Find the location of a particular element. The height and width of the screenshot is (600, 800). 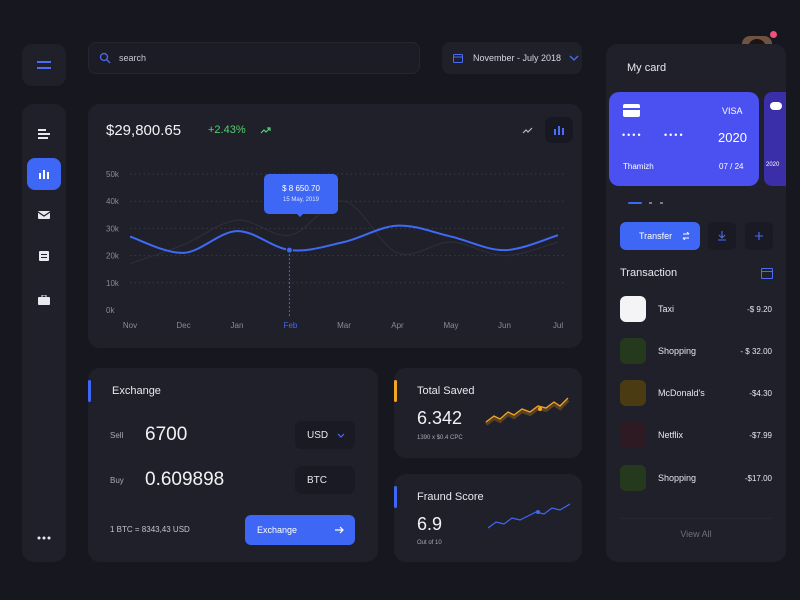

fraud-score-title: Fraund Score is located at coordinates (450, 497).